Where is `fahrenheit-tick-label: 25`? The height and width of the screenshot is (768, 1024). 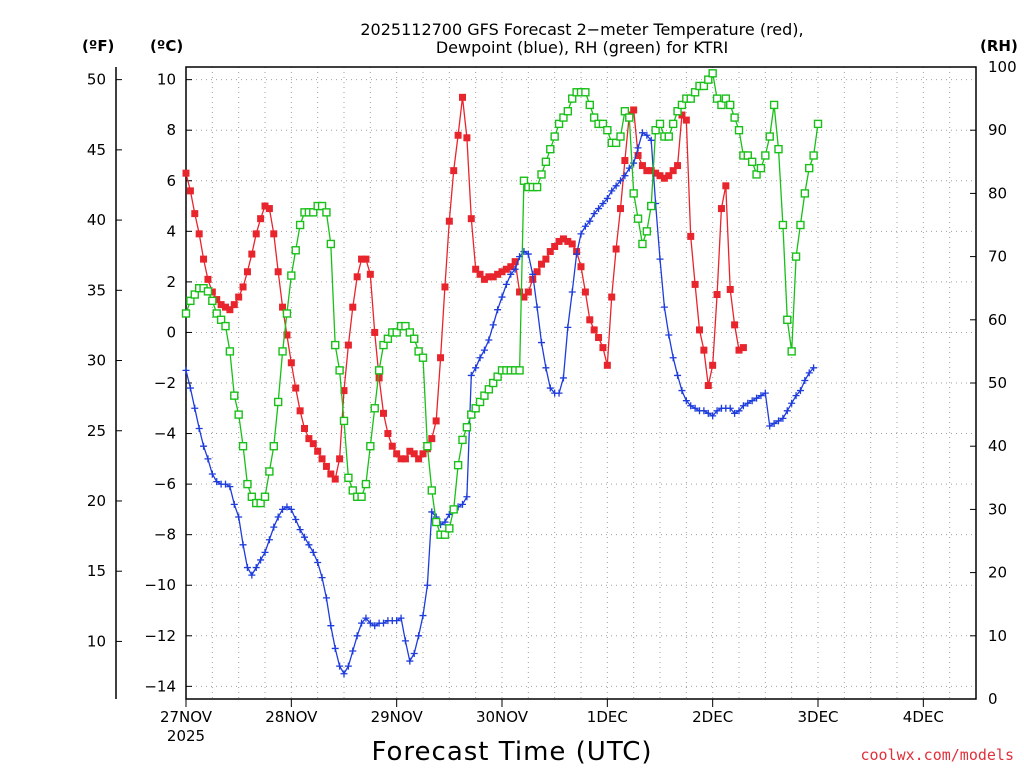
fahrenheit-tick-label: 25 is located at coordinates (96, 431).